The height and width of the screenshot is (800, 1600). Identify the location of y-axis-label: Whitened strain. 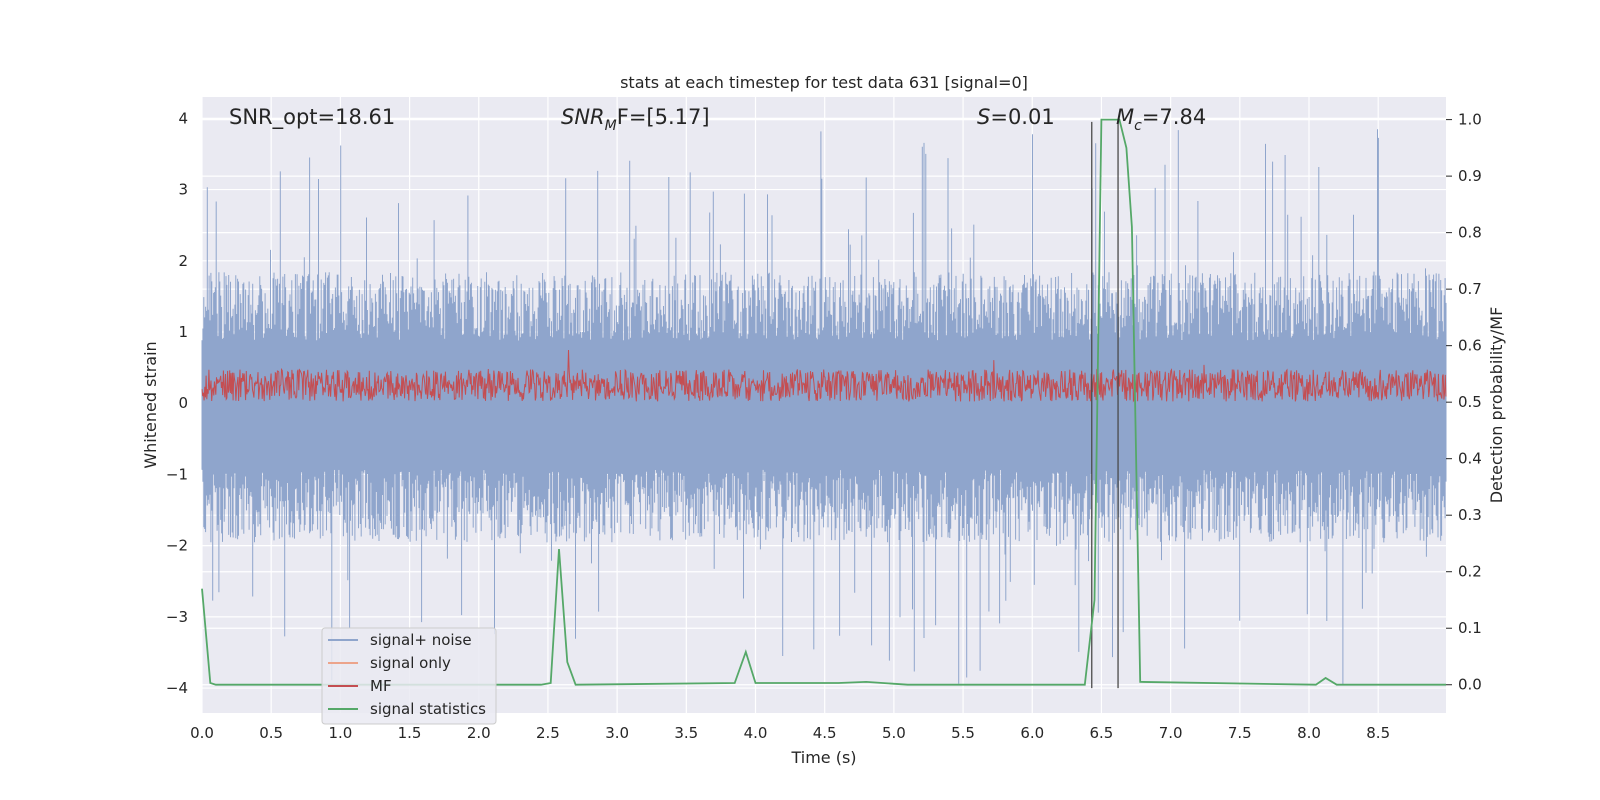
(150, 404).